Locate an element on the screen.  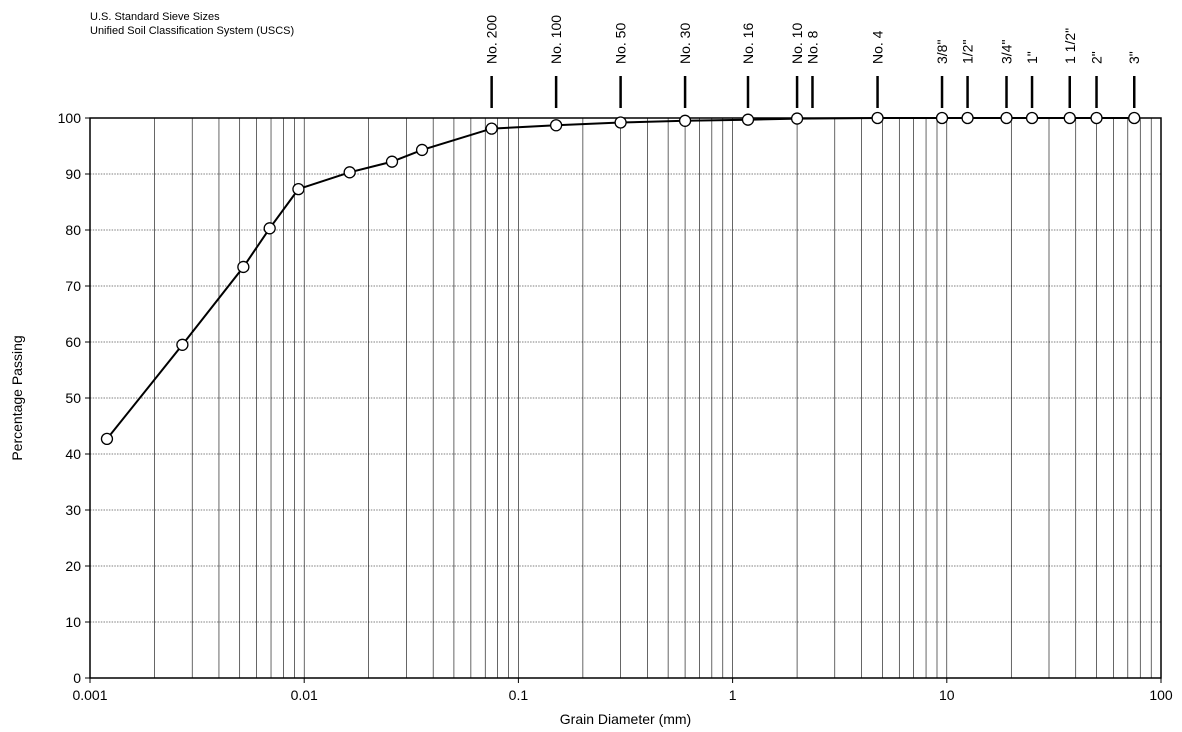
y-tick-label: 50 is located at coordinates (73, 398).